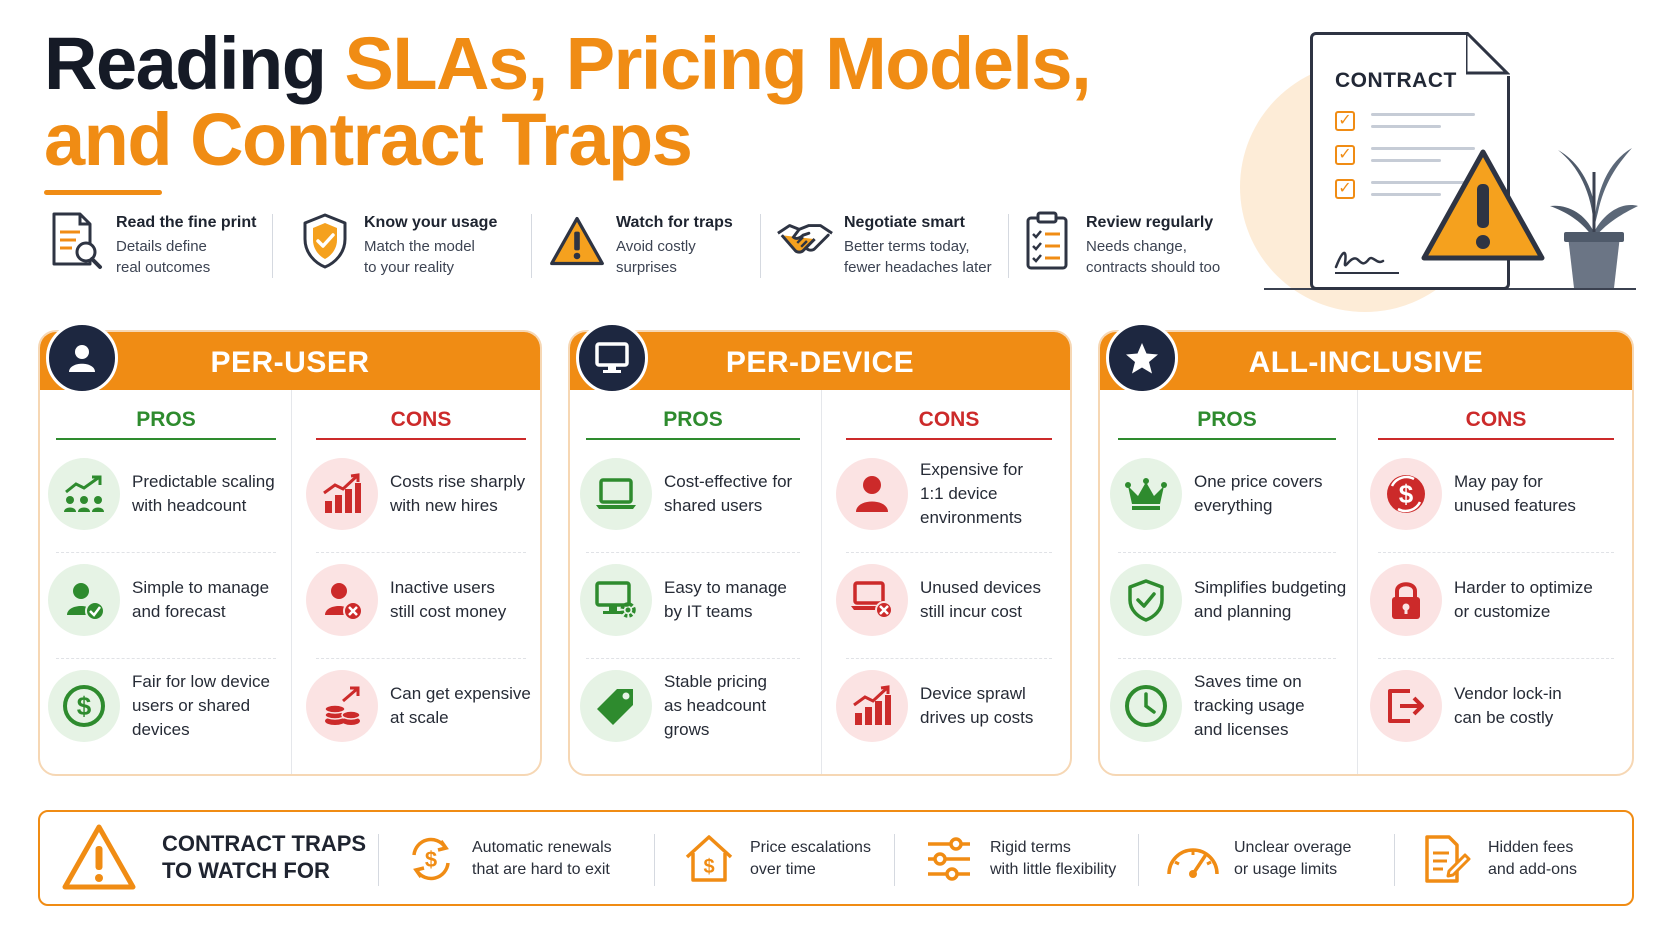  Describe the element at coordinates (980, 587) in the screenshot. I see `item-line: Unused devices` at that location.